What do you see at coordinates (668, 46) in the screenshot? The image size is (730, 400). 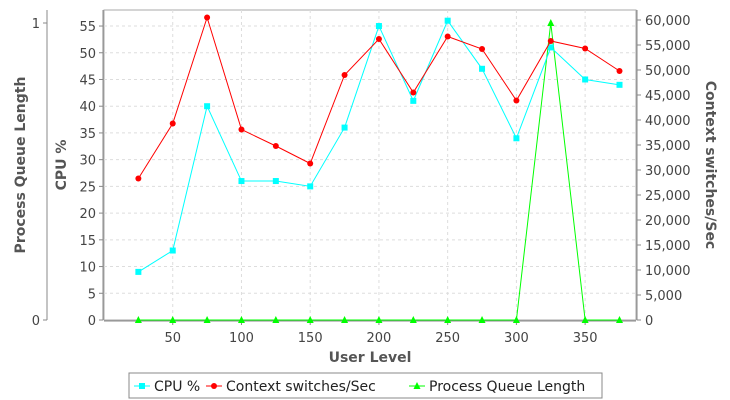 I see `right-tick-label: 55,000` at bounding box center [668, 46].